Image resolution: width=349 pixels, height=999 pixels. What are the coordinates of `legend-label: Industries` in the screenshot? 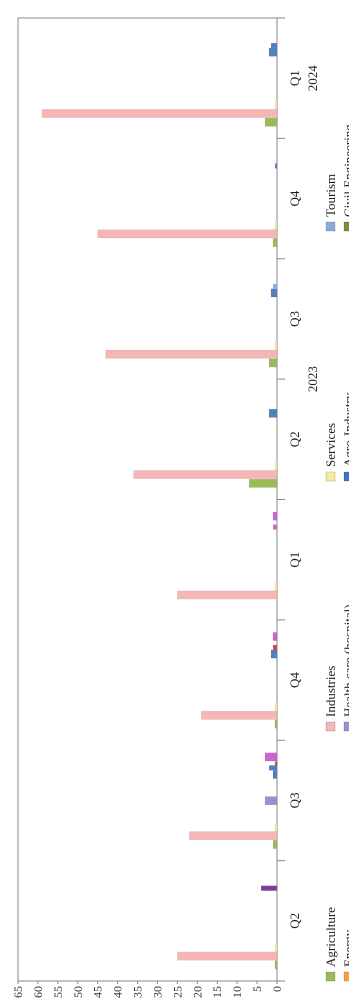 It's located at (330, 691).